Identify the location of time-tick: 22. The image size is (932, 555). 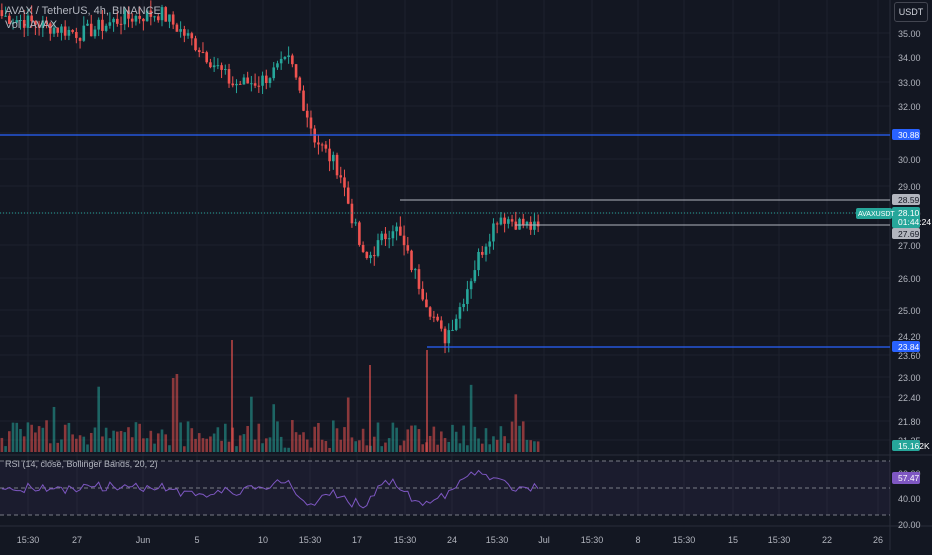
(827, 540).